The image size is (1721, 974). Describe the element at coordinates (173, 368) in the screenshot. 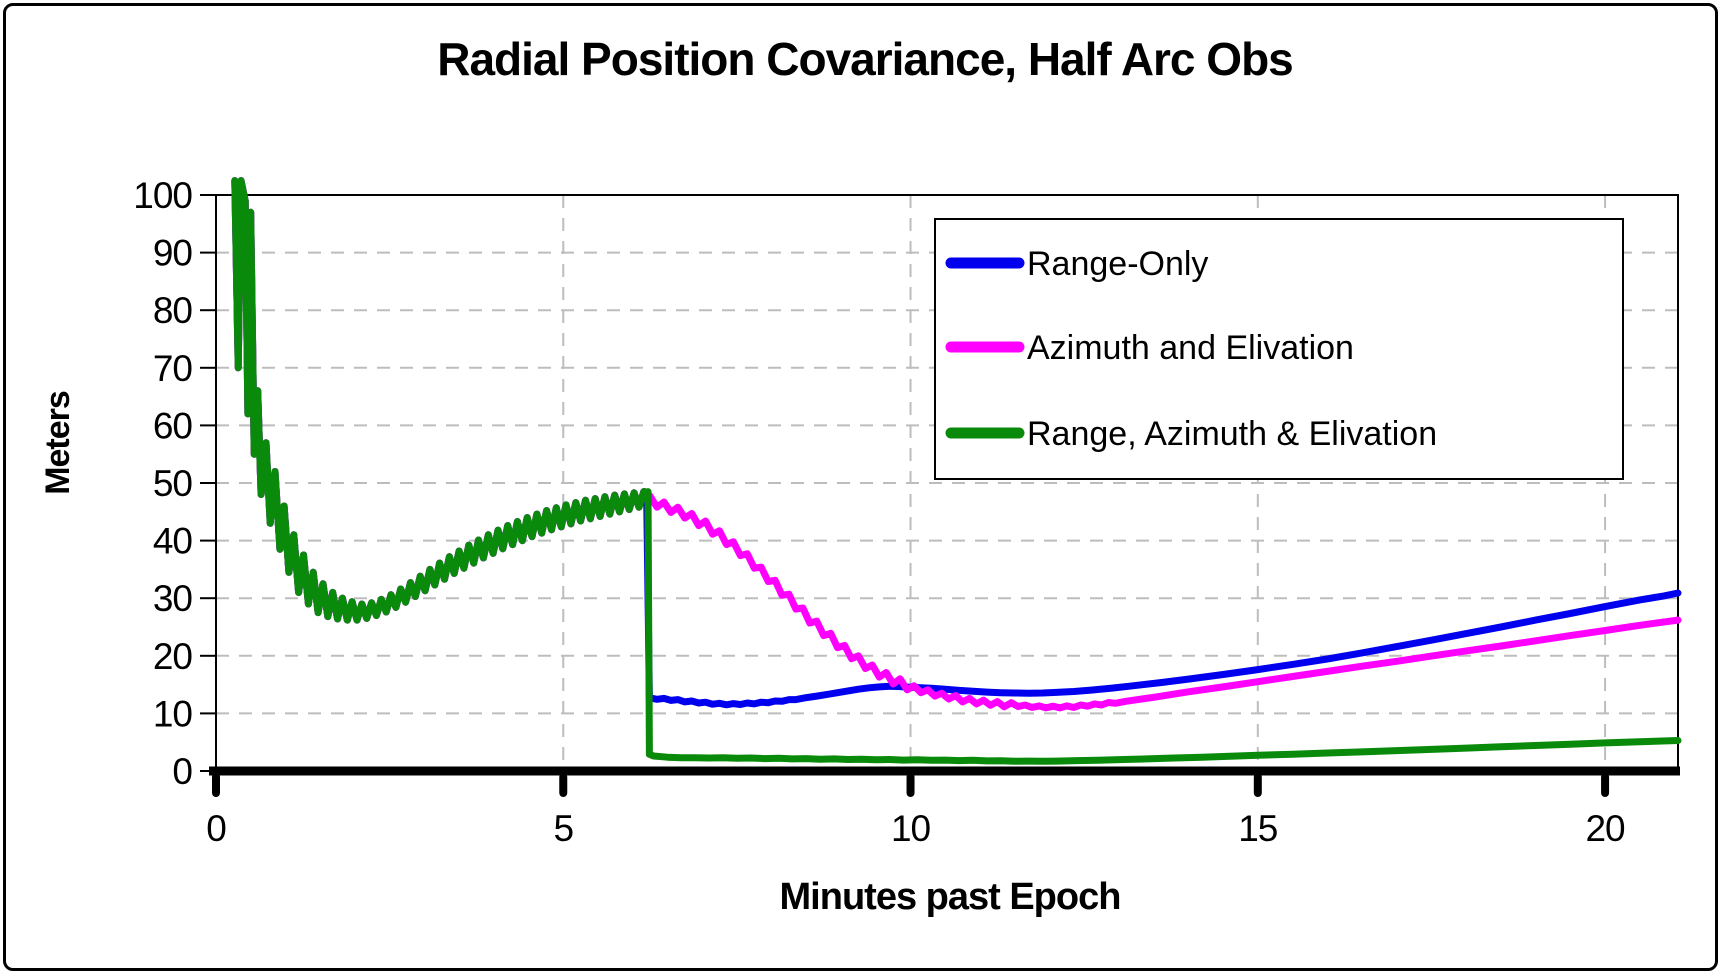

I see `y-tick-label: 70` at that location.